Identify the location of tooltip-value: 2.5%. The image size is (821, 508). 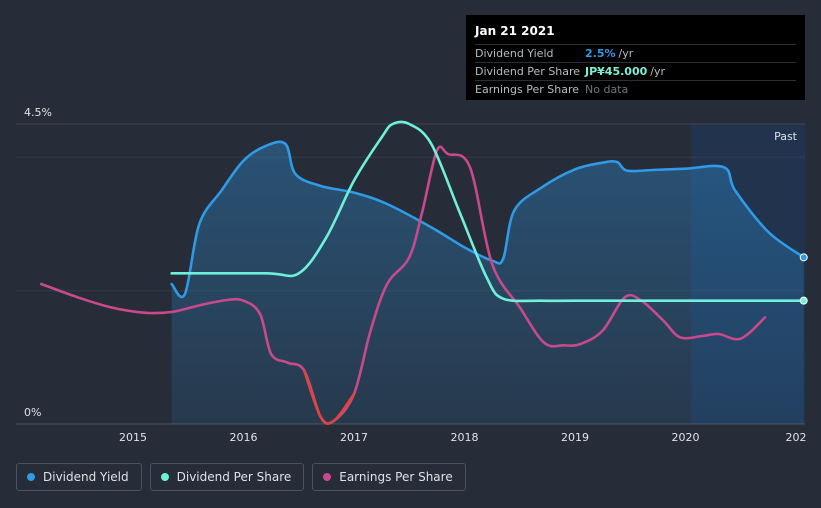
(600, 53).